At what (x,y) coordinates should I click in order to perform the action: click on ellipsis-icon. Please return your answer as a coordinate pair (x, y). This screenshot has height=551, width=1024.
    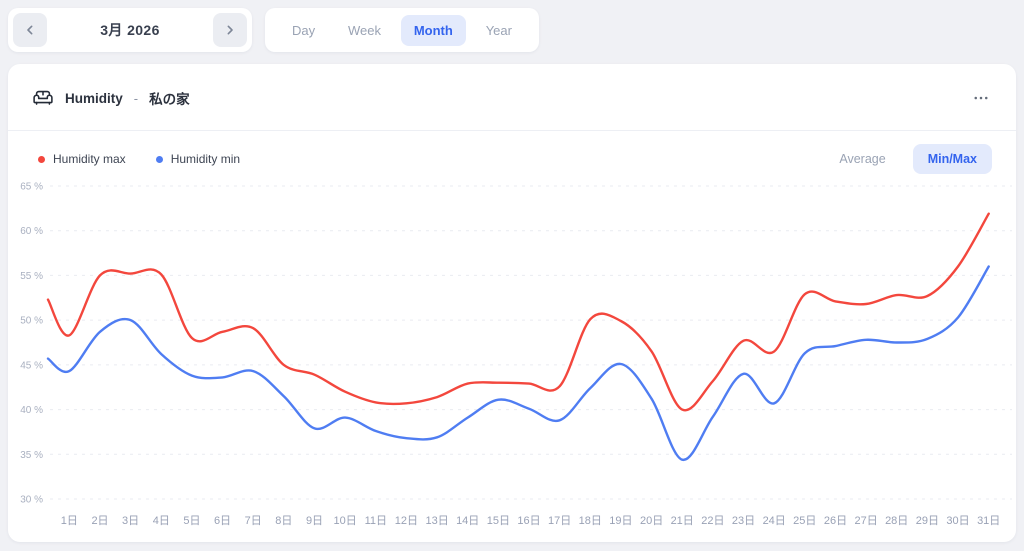
    Looking at the image, I should click on (981, 98).